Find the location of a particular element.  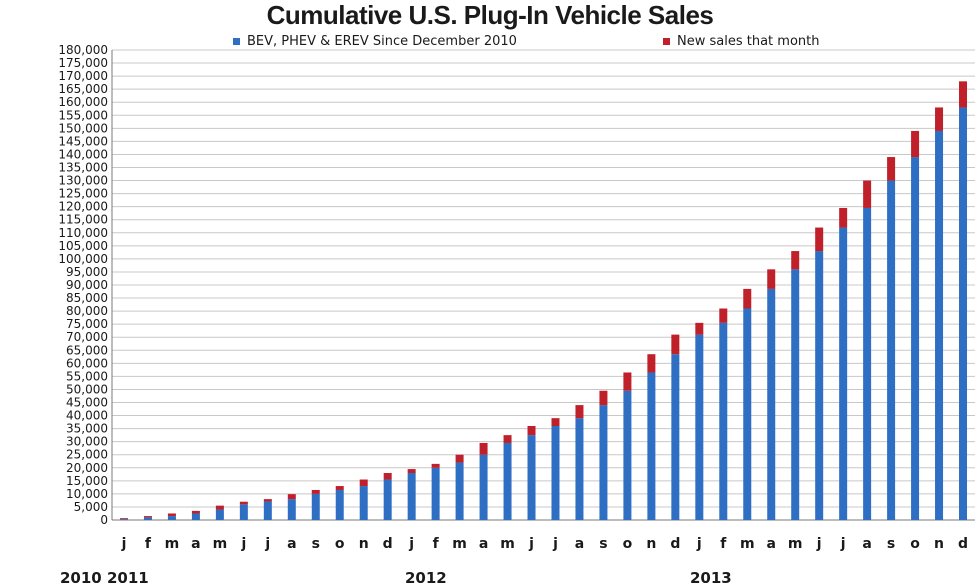

y-tick-label: 80,000 is located at coordinates (87, 311).